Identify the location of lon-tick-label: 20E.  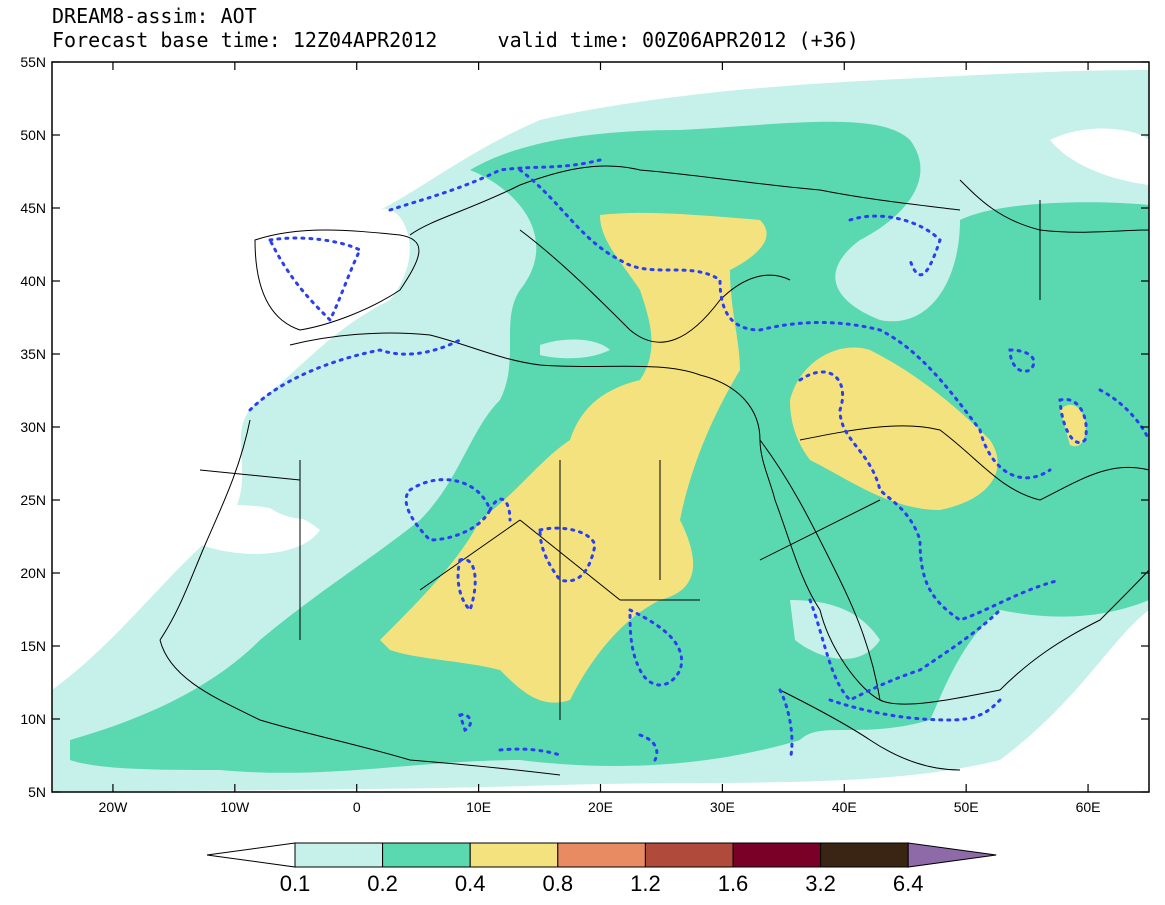
(600, 807).